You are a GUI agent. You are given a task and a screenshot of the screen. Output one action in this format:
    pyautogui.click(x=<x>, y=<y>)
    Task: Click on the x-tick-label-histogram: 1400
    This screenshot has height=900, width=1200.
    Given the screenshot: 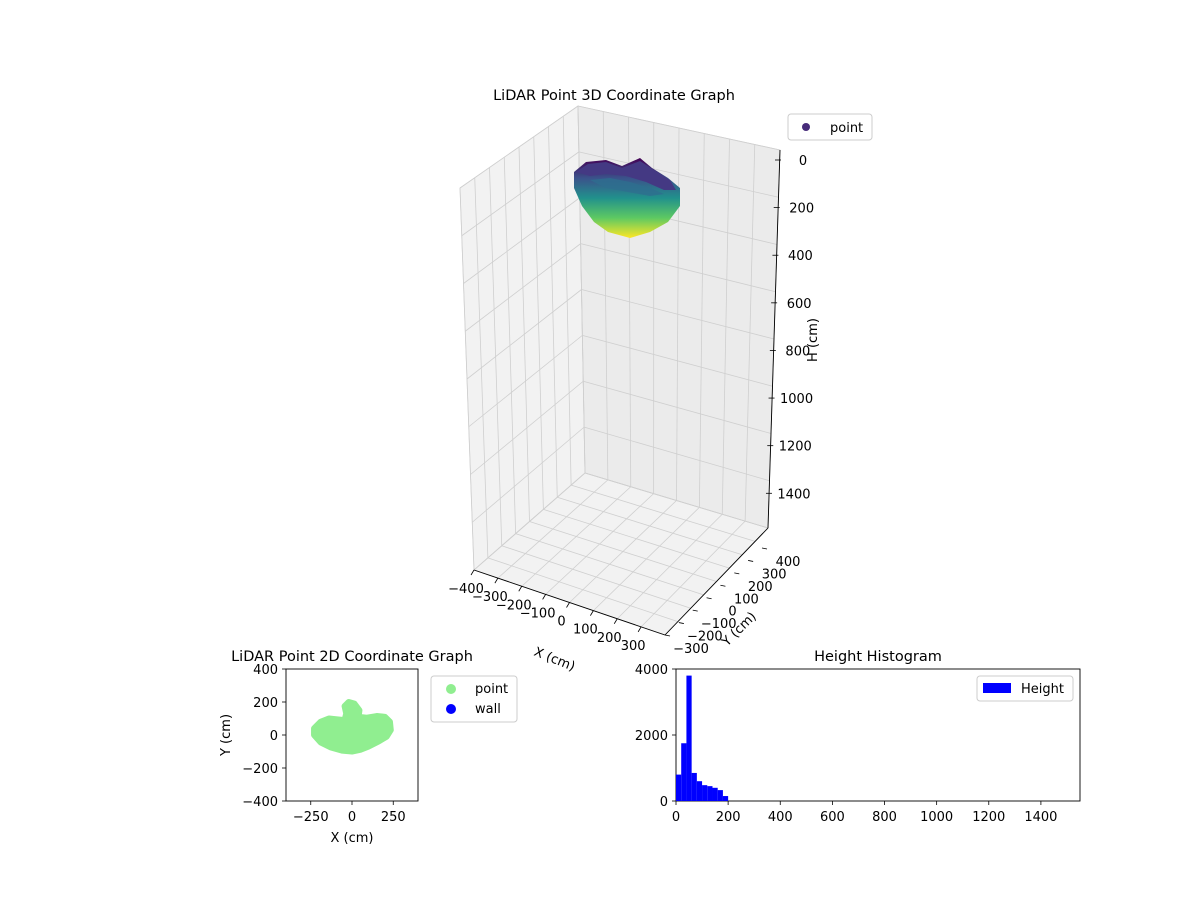 What is the action you would take?
    pyautogui.click(x=1040, y=817)
    